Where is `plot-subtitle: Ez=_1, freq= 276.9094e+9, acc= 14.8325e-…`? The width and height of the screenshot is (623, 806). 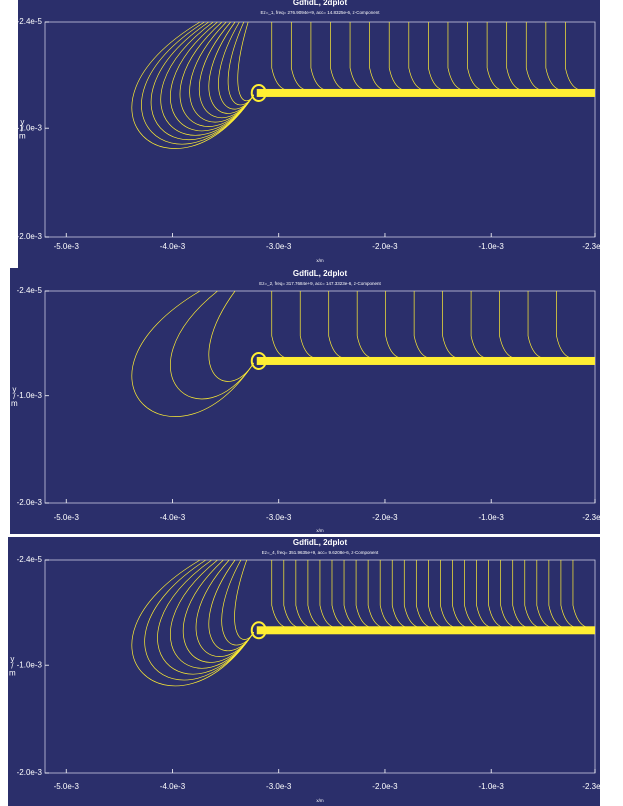 plot-subtitle: Ez=_1, freq= 276.9094e+9, acc= 14.8325e-… is located at coordinates (320, 12).